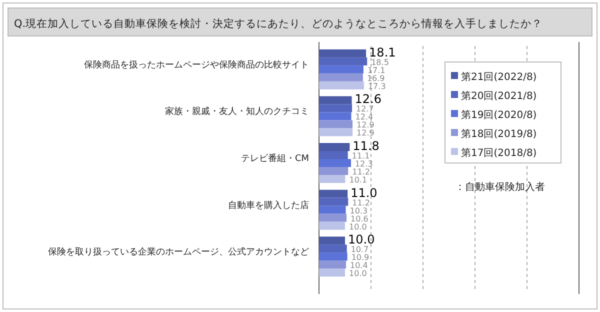 The width and height of the screenshot is (600, 312). Describe the element at coordinates (377, 86) in the screenshot. I see `data-label: 17.3` at that location.